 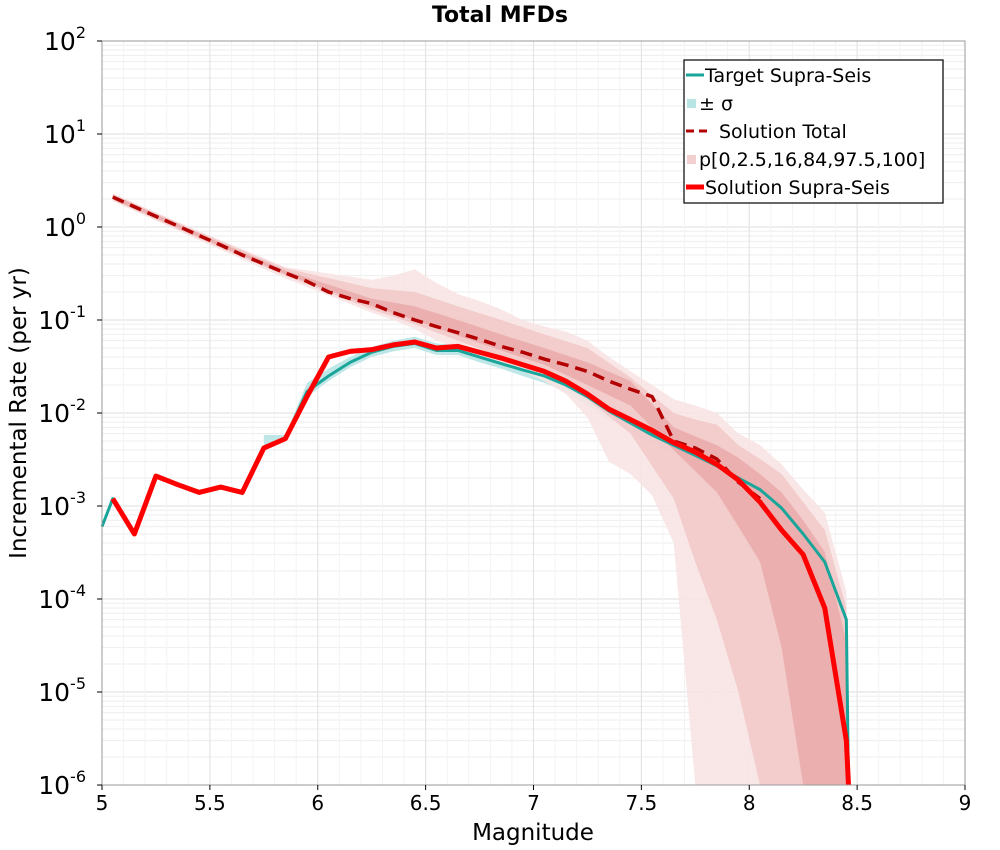 I want to click on y-tick-label: 10⁻¹, so click(x=62, y=318).